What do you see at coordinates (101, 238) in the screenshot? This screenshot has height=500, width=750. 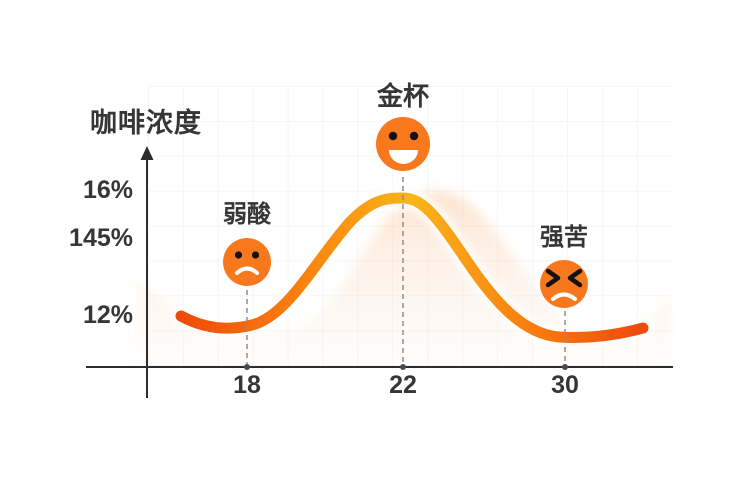 I see `y-axis-label-145: 145%` at bounding box center [101, 238].